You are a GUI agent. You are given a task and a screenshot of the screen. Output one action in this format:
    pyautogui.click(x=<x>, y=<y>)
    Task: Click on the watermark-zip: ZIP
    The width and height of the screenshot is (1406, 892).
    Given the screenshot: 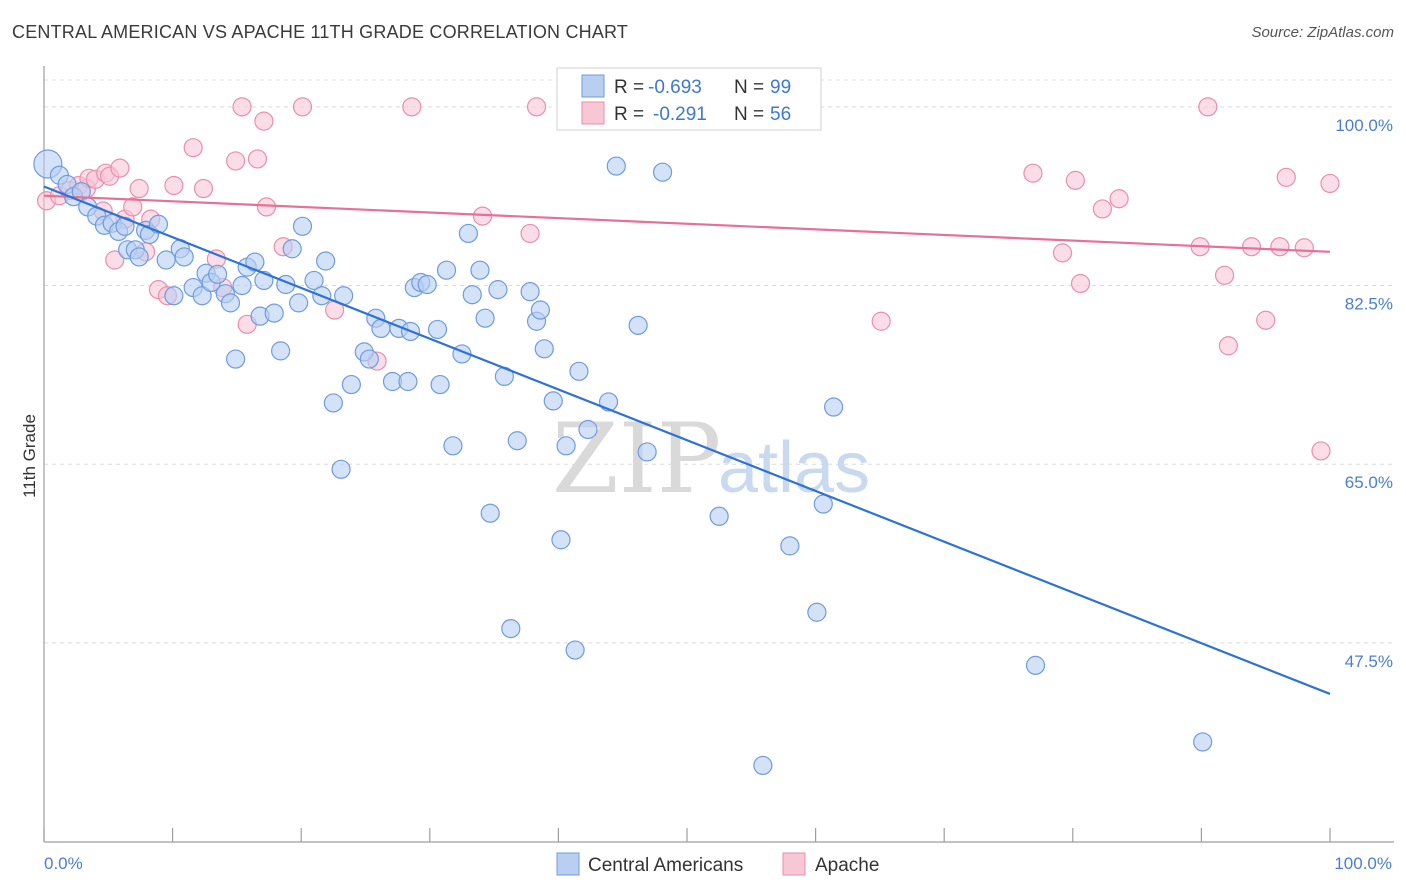 What is the action you would take?
    pyautogui.click(x=636, y=459)
    